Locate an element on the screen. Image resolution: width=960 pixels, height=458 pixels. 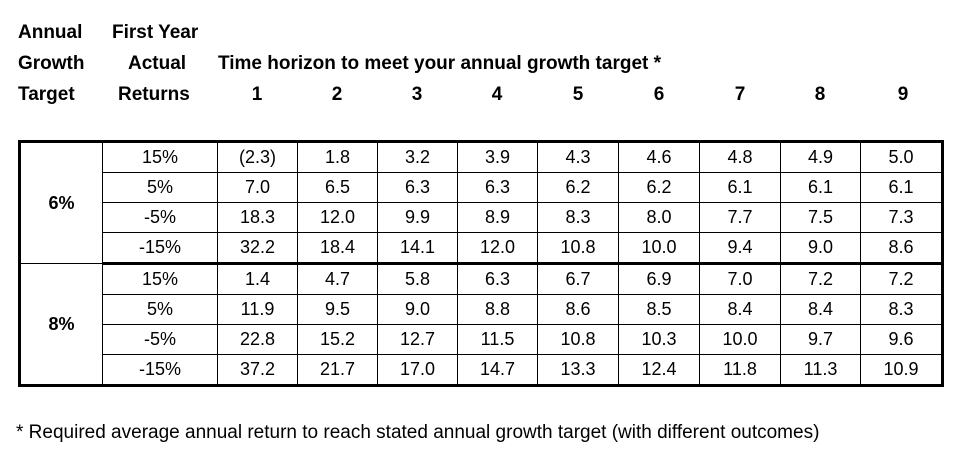
value-cell: 18.3 is located at coordinates (257, 217).